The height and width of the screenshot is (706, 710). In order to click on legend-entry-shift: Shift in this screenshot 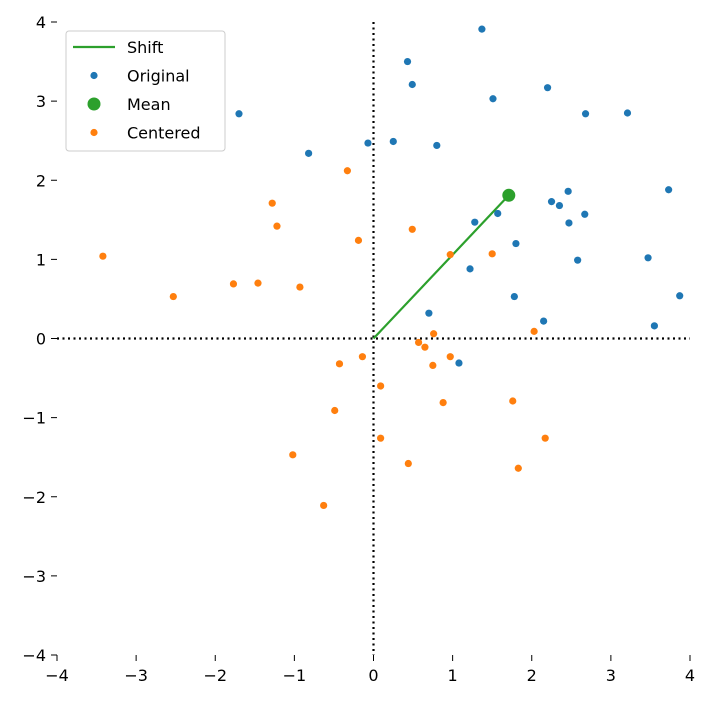, I will do `click(118, 47)`.